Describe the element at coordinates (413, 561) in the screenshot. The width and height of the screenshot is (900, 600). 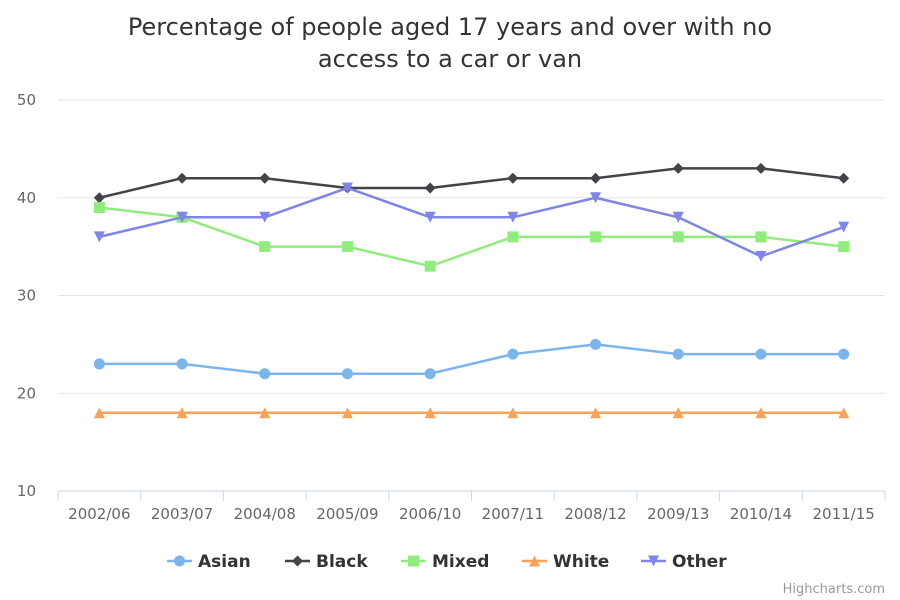
I see `legend-marker-mixed` at that location.